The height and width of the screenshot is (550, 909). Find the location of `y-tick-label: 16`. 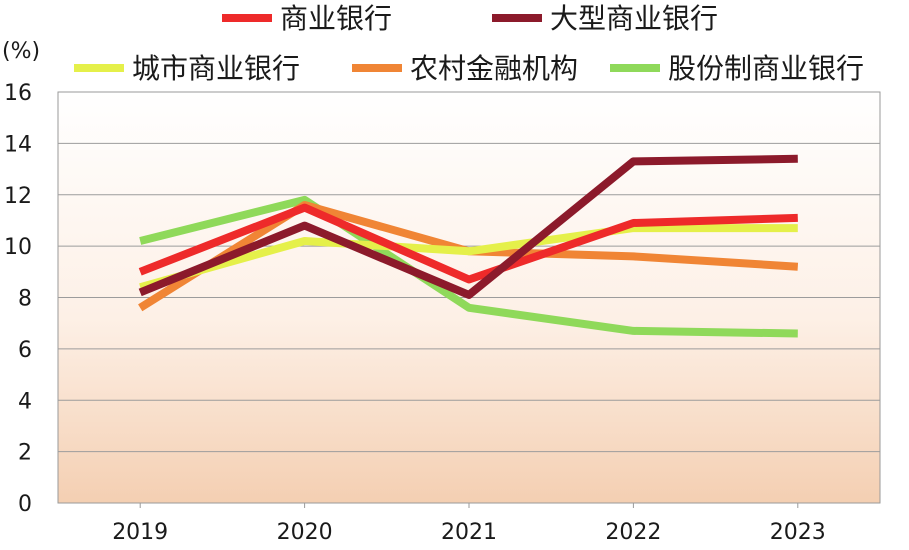

y-tick-label: 16 is located at coordinates (18, 93).